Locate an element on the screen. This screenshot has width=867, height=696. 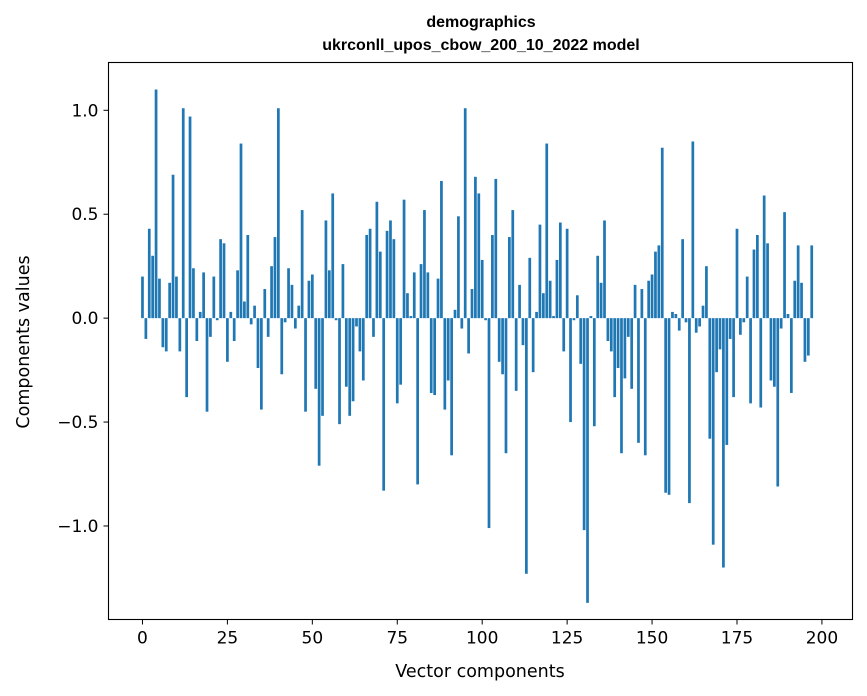
x-tick-label: 25 is located at coordinates (228, 639).